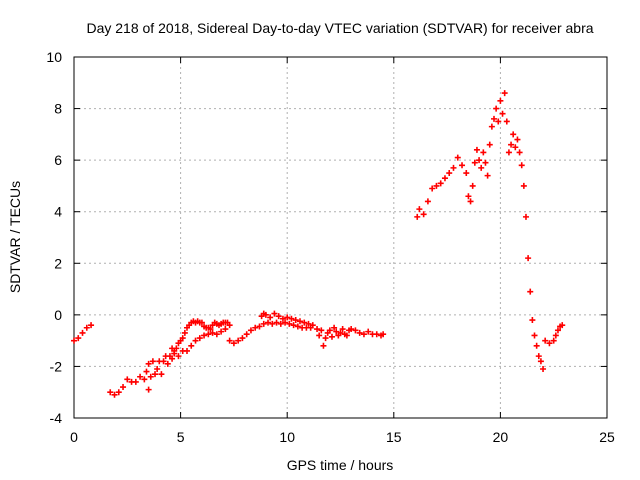 This screenshot has height=480, width=640. What do you see at coordinates (58, 263) in the screenshot?
I see `y-tick-label: 2` at bounding box center [58, 263].